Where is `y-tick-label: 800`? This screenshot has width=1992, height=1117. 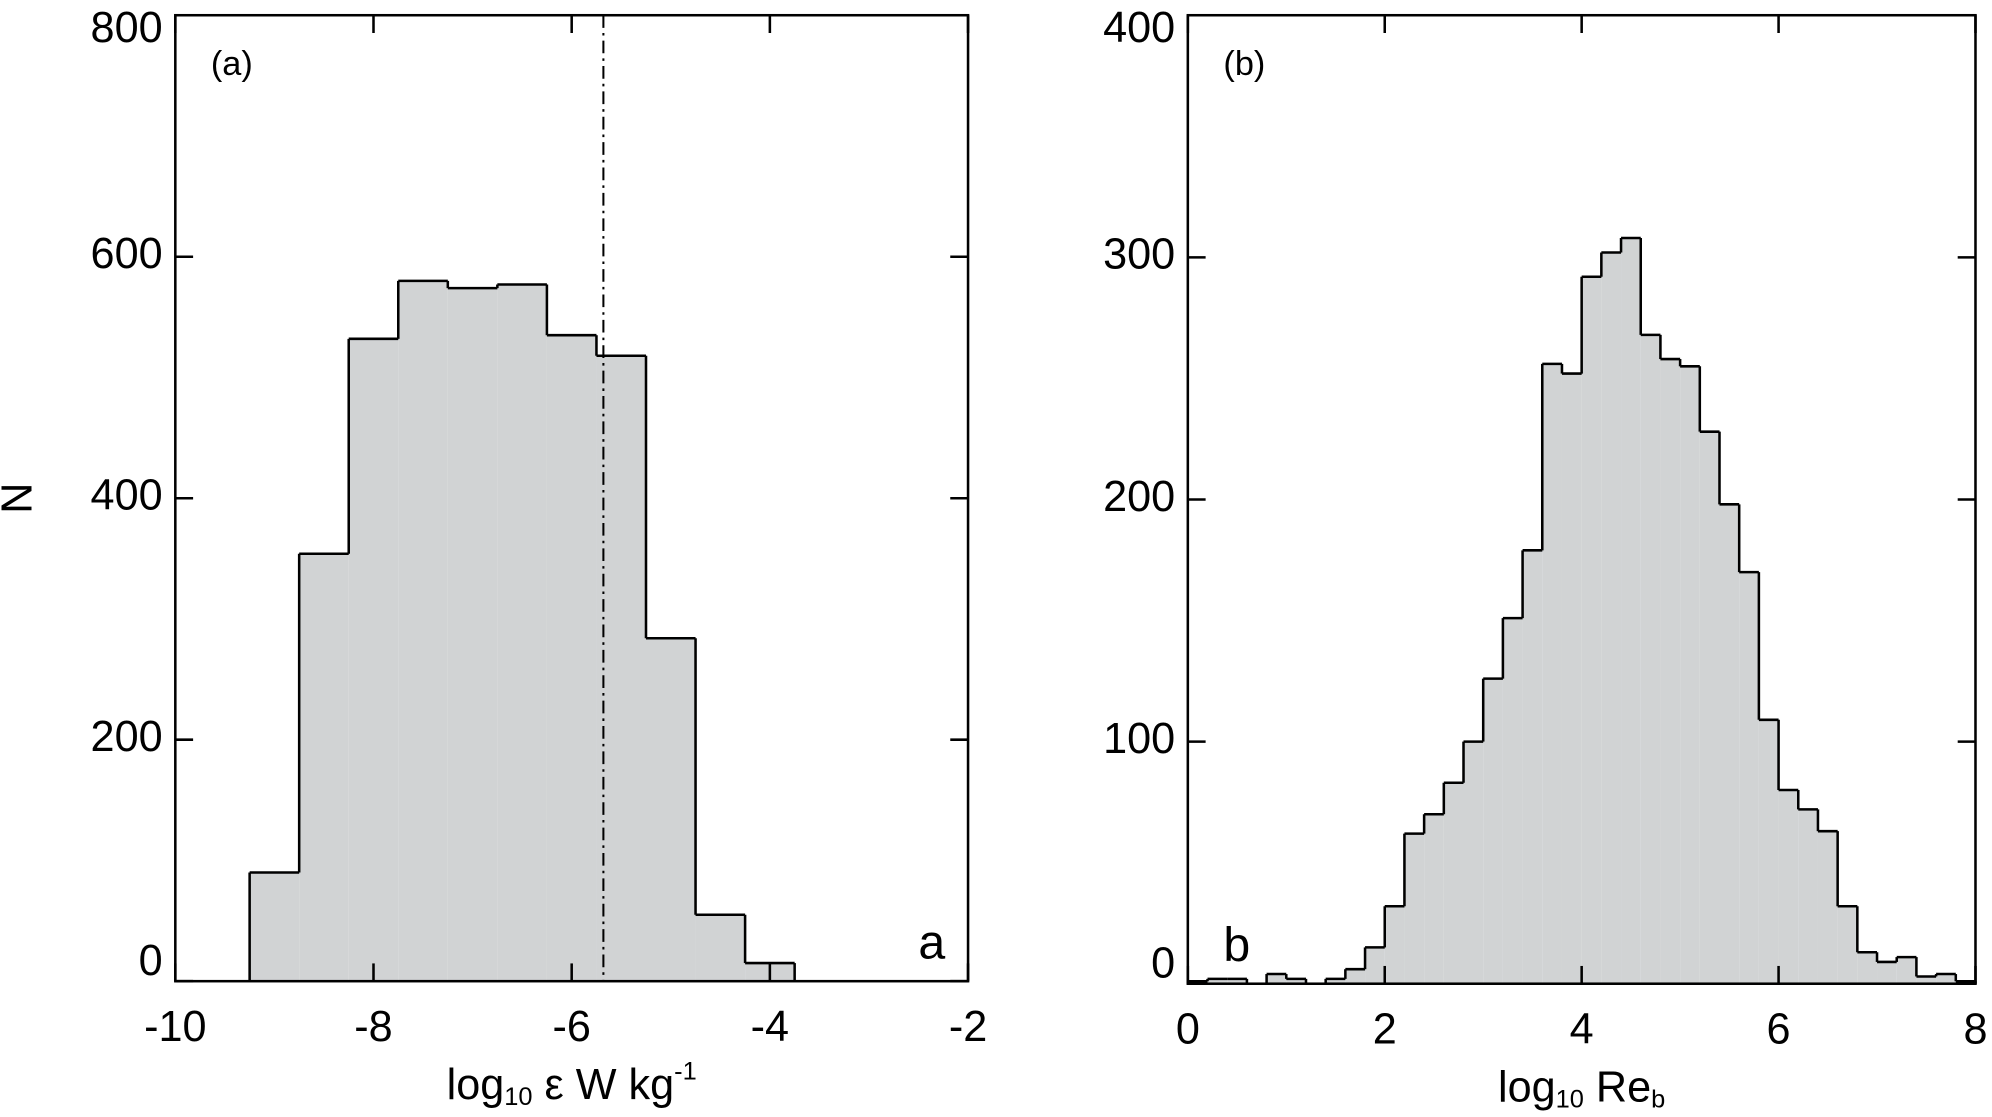
y-tick-label: 800 is located at coordinates (127, 28).